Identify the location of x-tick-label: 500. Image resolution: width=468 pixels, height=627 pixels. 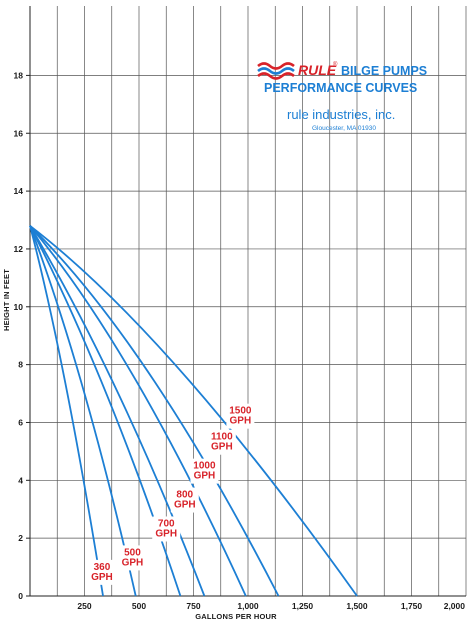
(139, 606).